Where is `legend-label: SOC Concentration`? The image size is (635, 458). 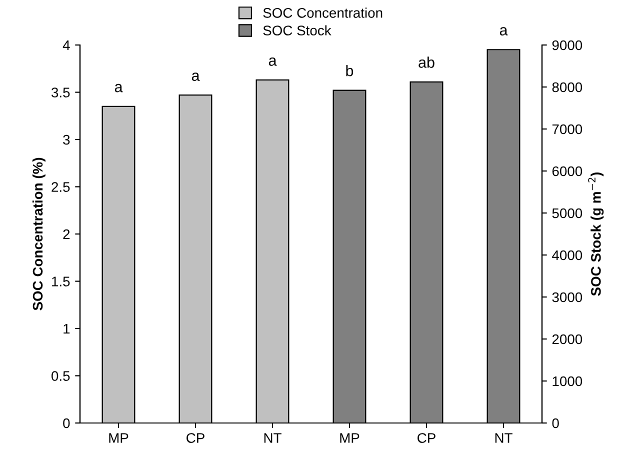 legend-label: SOC Concentration is located at coordinates (322, 13).